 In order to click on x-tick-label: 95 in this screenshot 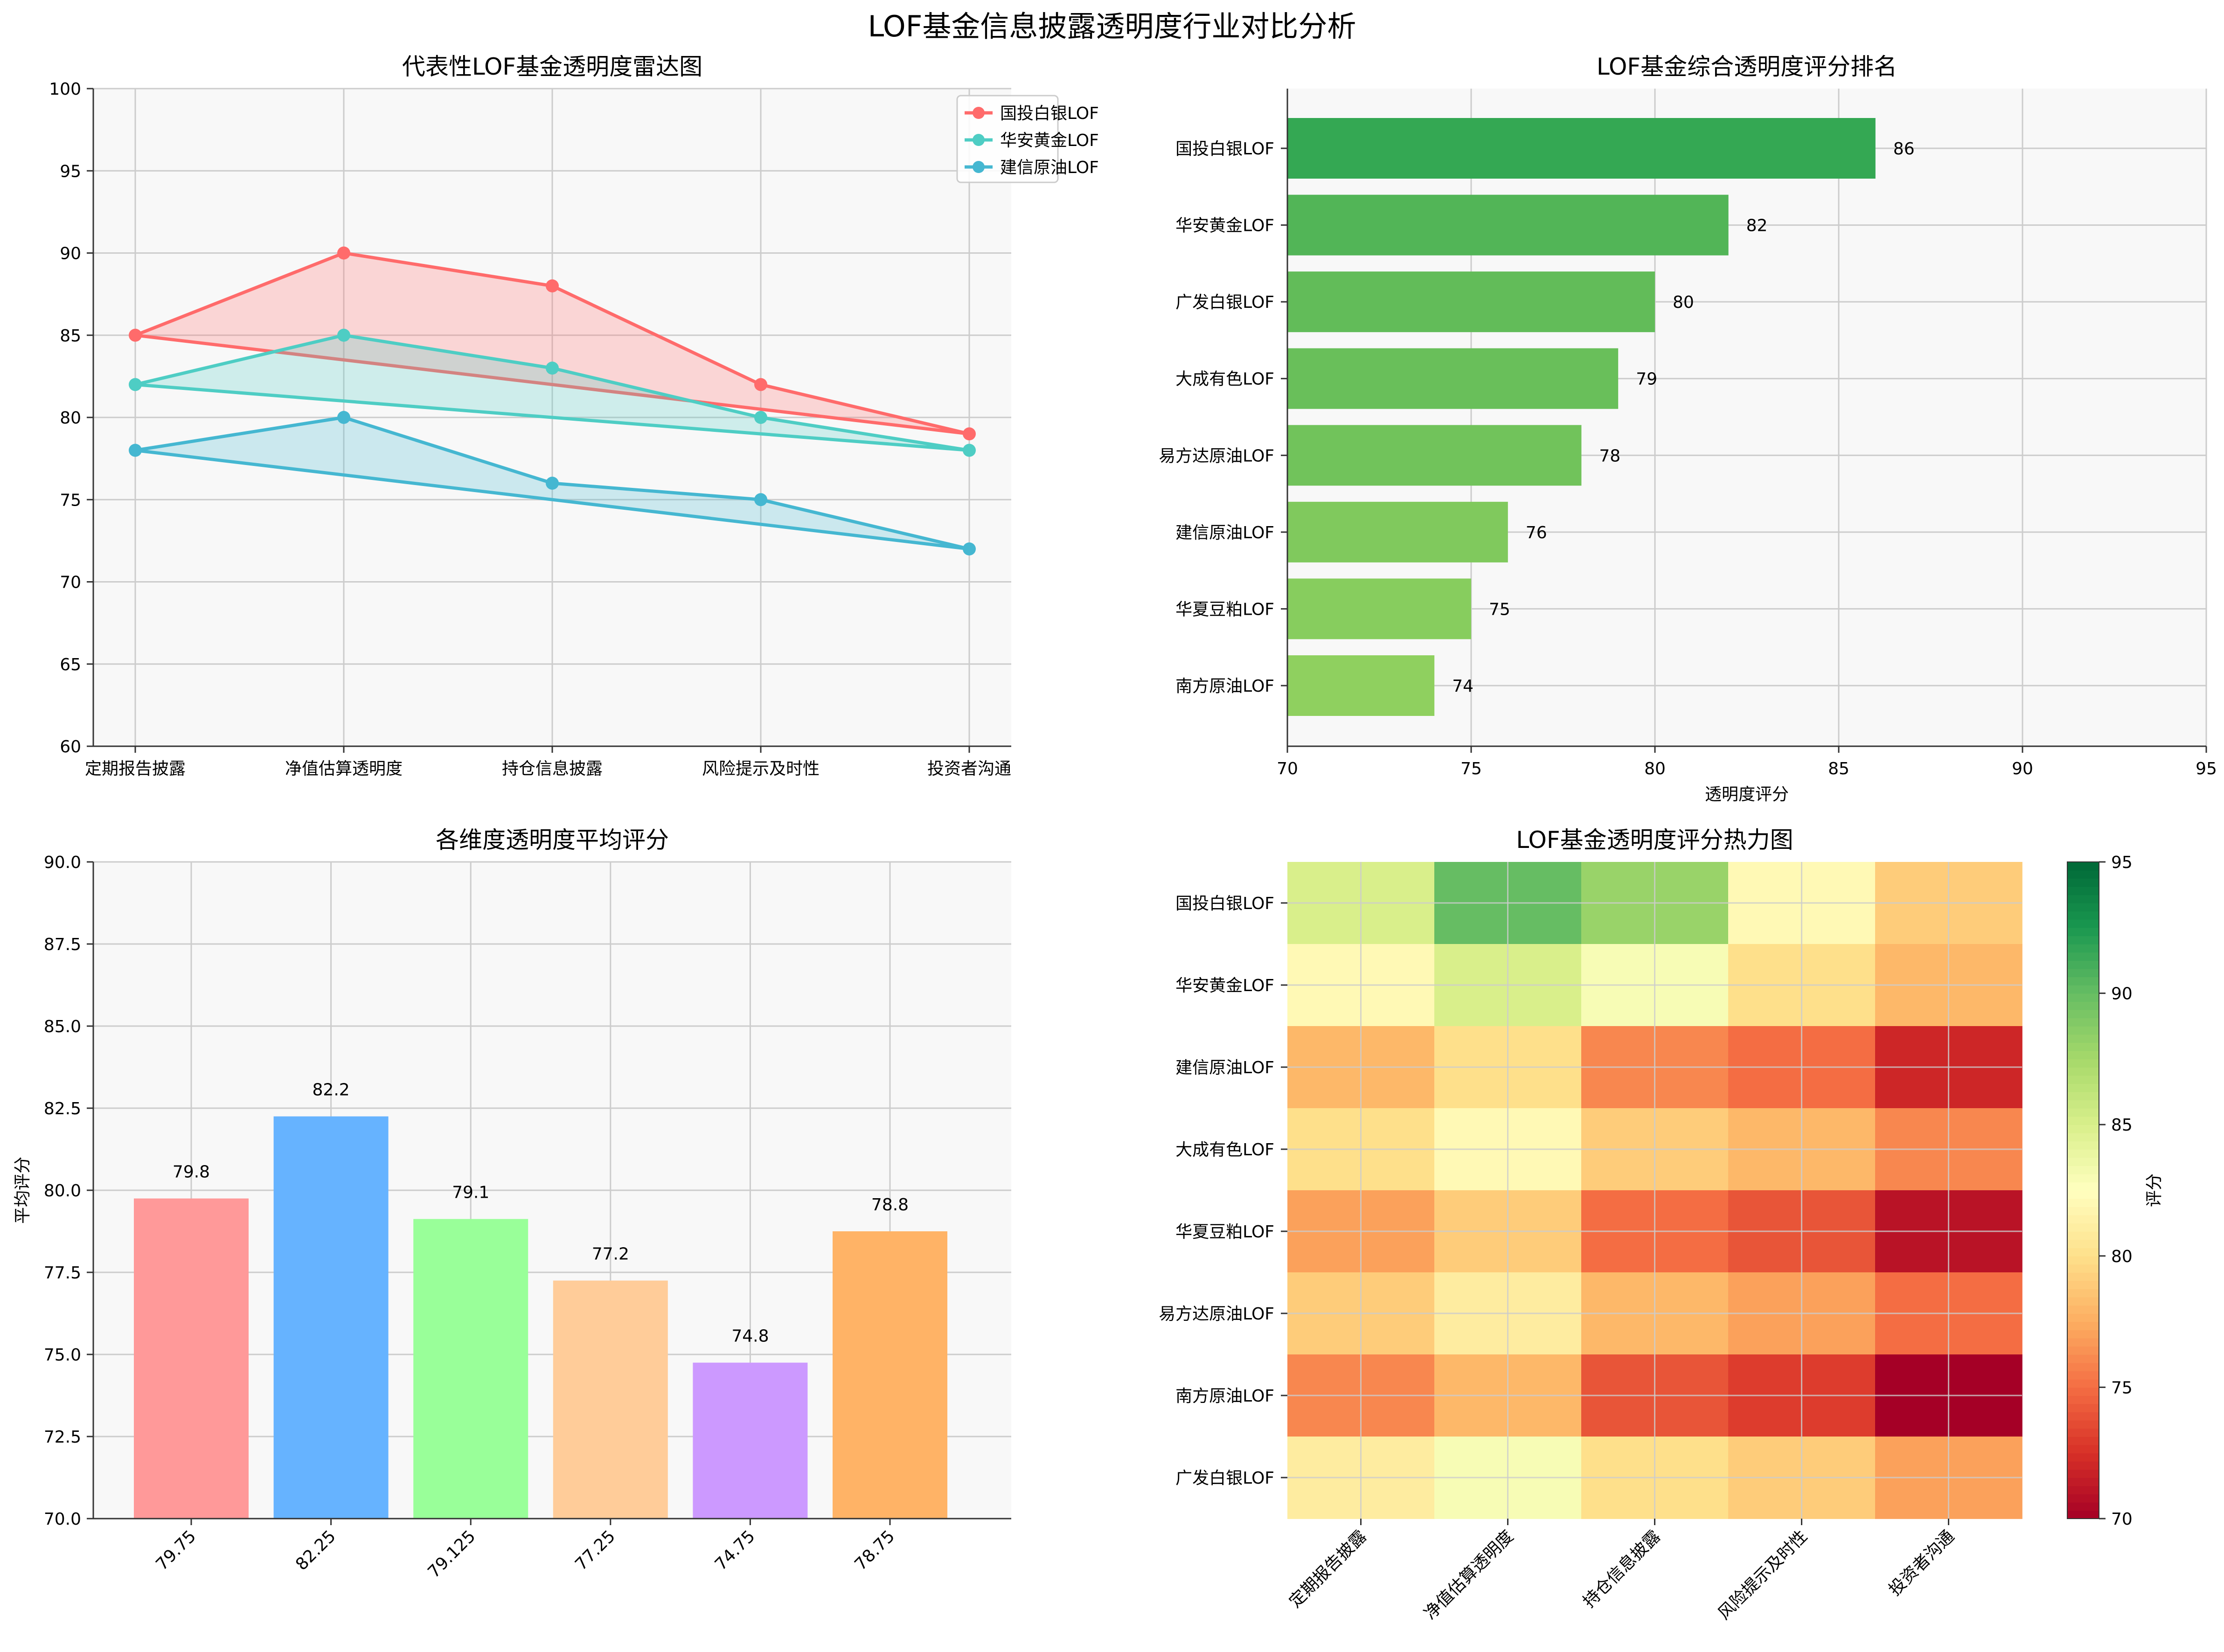, I will do `click(2206, 769)`.